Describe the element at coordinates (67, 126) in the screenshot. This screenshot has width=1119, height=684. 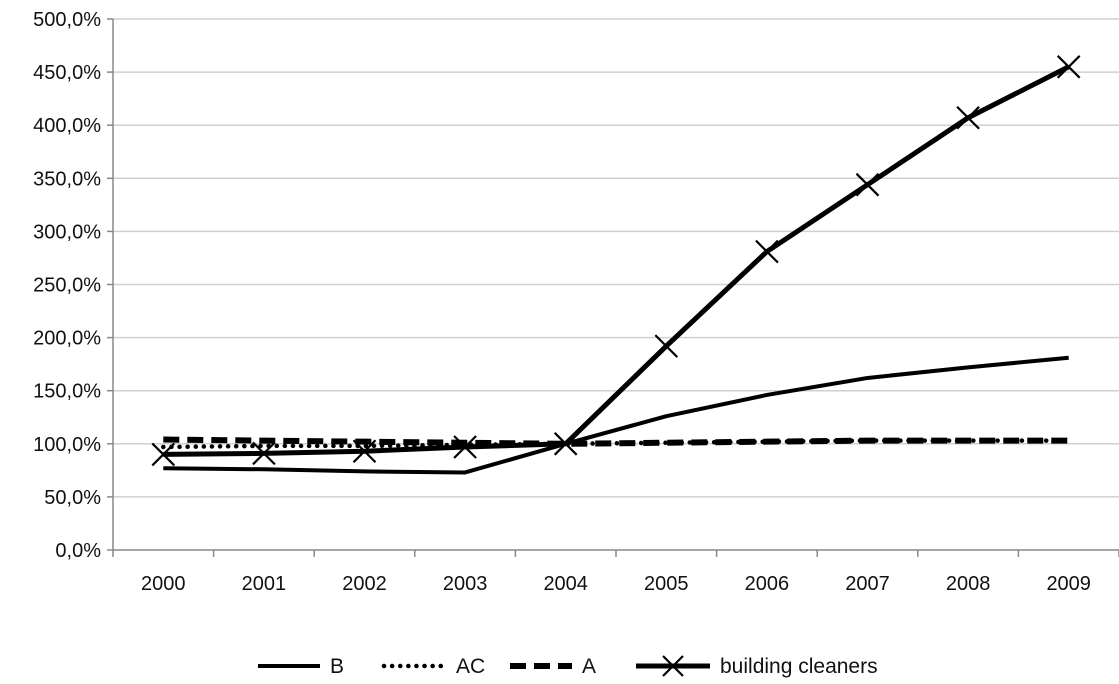
I see `y-tick-label: 400,0%` at that location.